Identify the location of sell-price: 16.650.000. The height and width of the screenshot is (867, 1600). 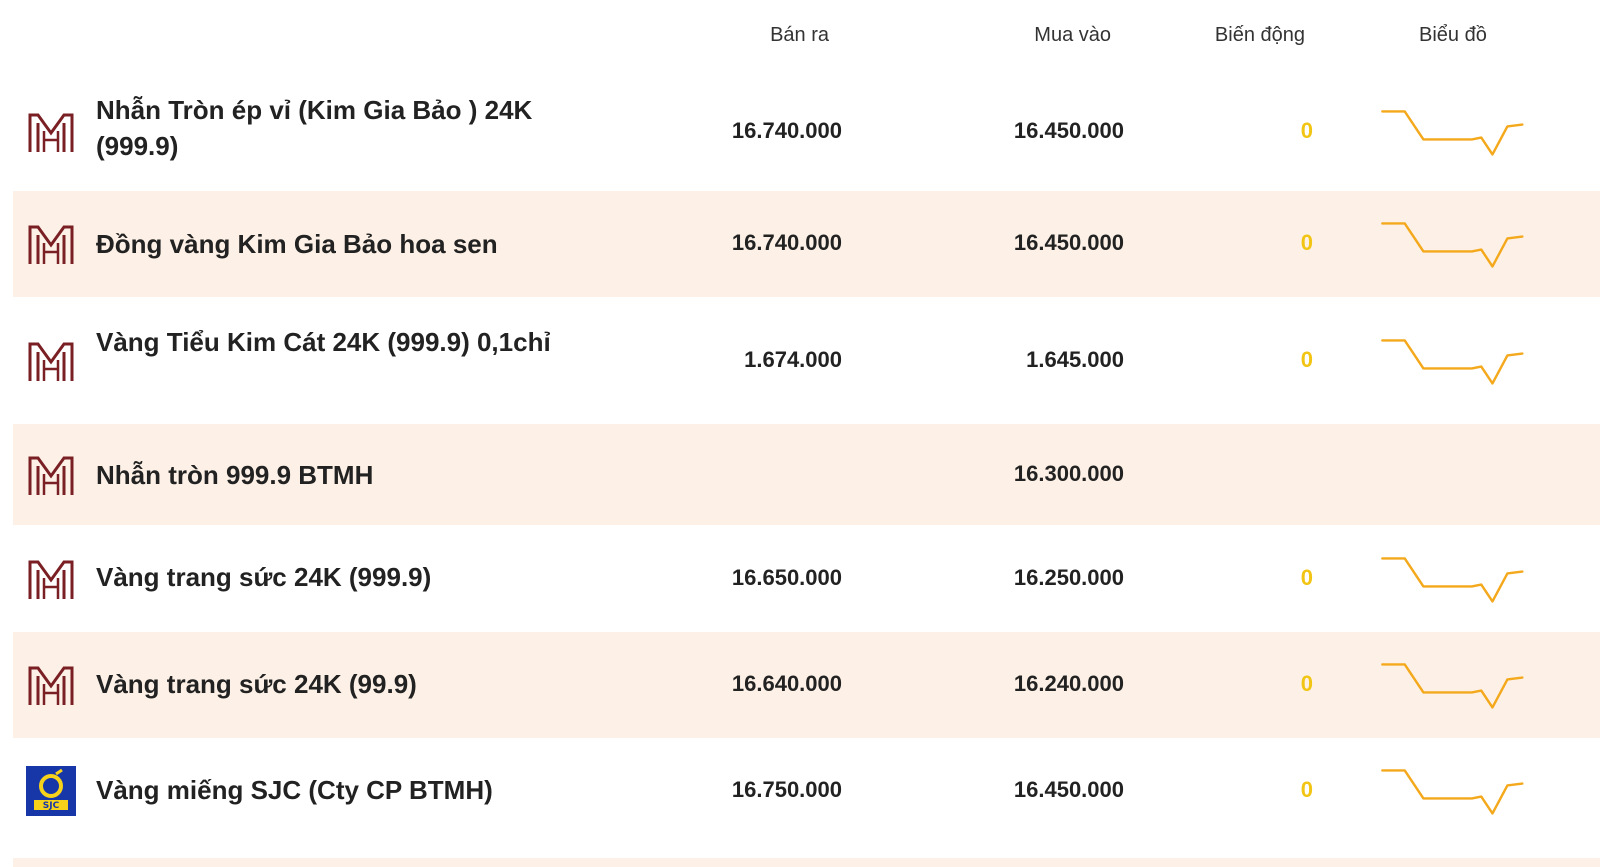
(786, 577).